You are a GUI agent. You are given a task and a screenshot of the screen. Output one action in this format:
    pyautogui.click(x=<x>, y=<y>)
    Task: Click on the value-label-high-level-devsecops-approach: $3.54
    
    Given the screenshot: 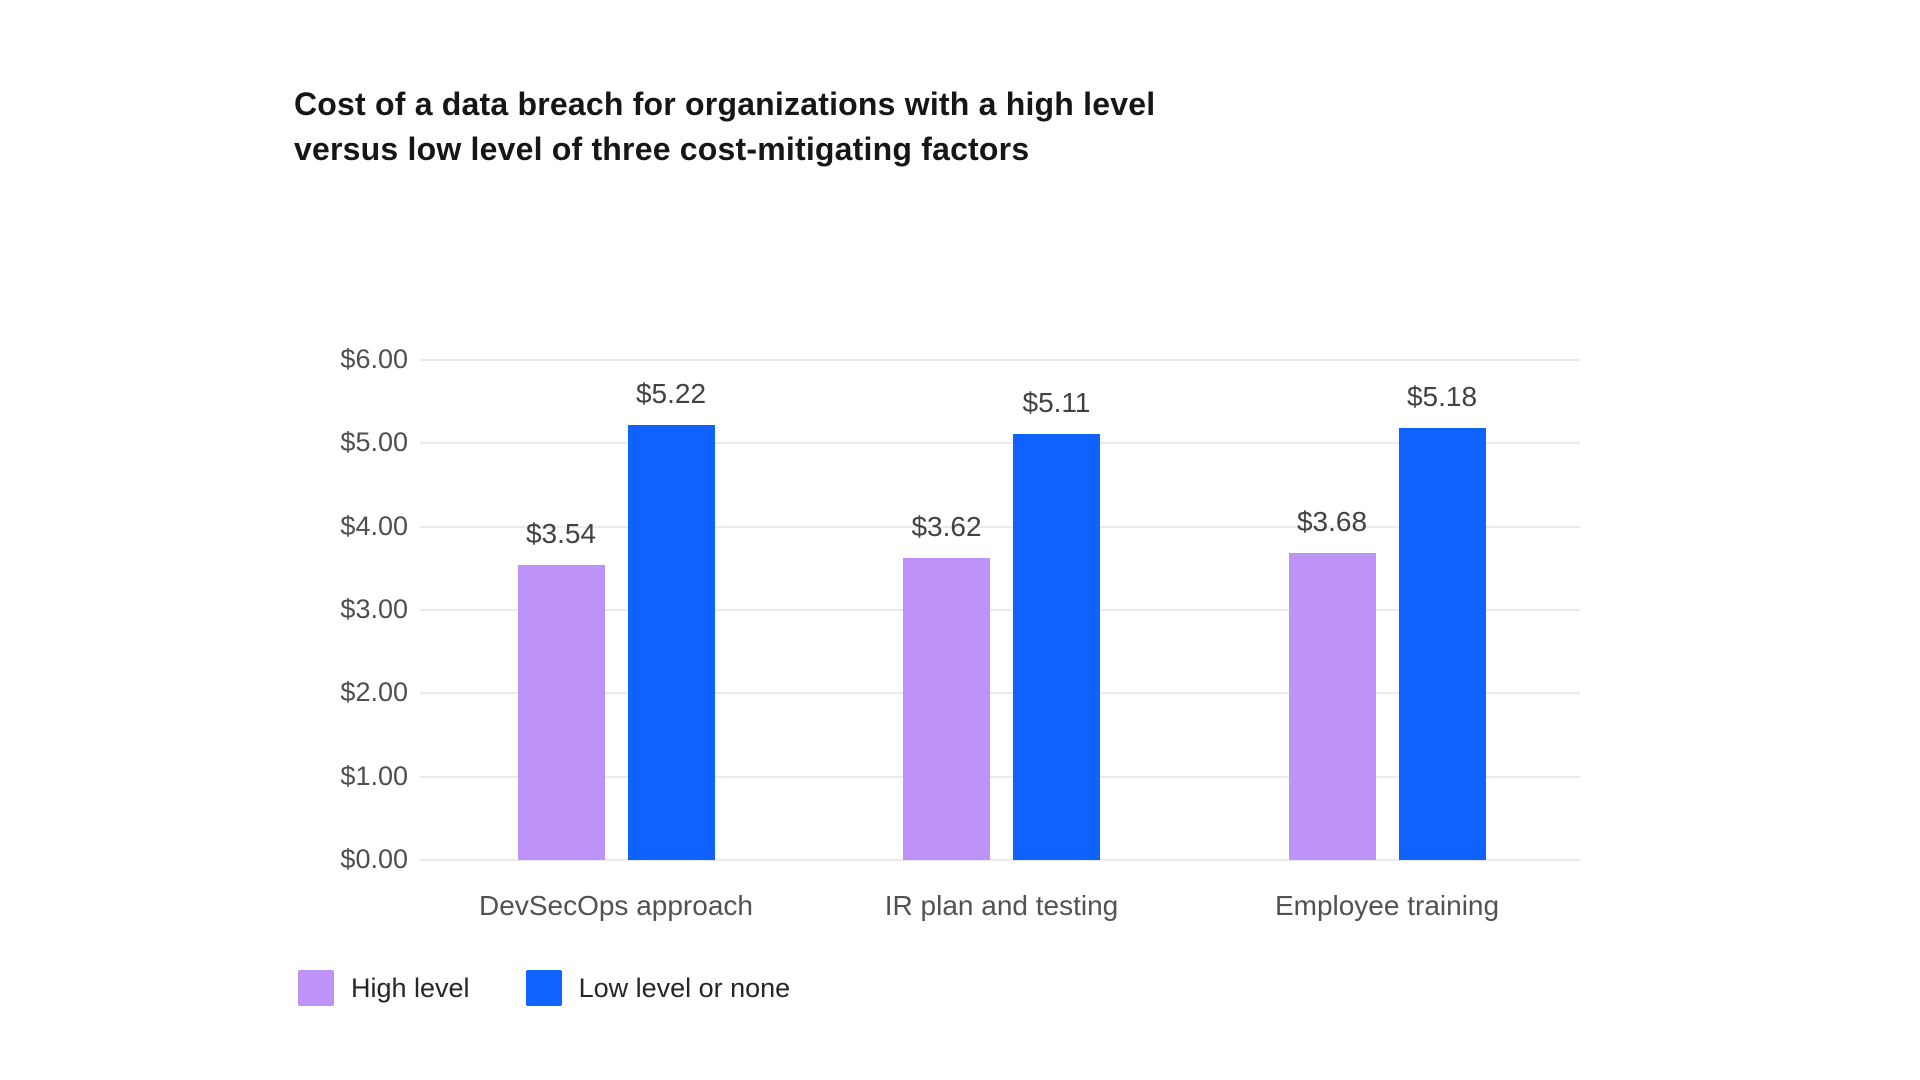 What is the action you would take?
    pyautogui.click(x=561, y=533)
    